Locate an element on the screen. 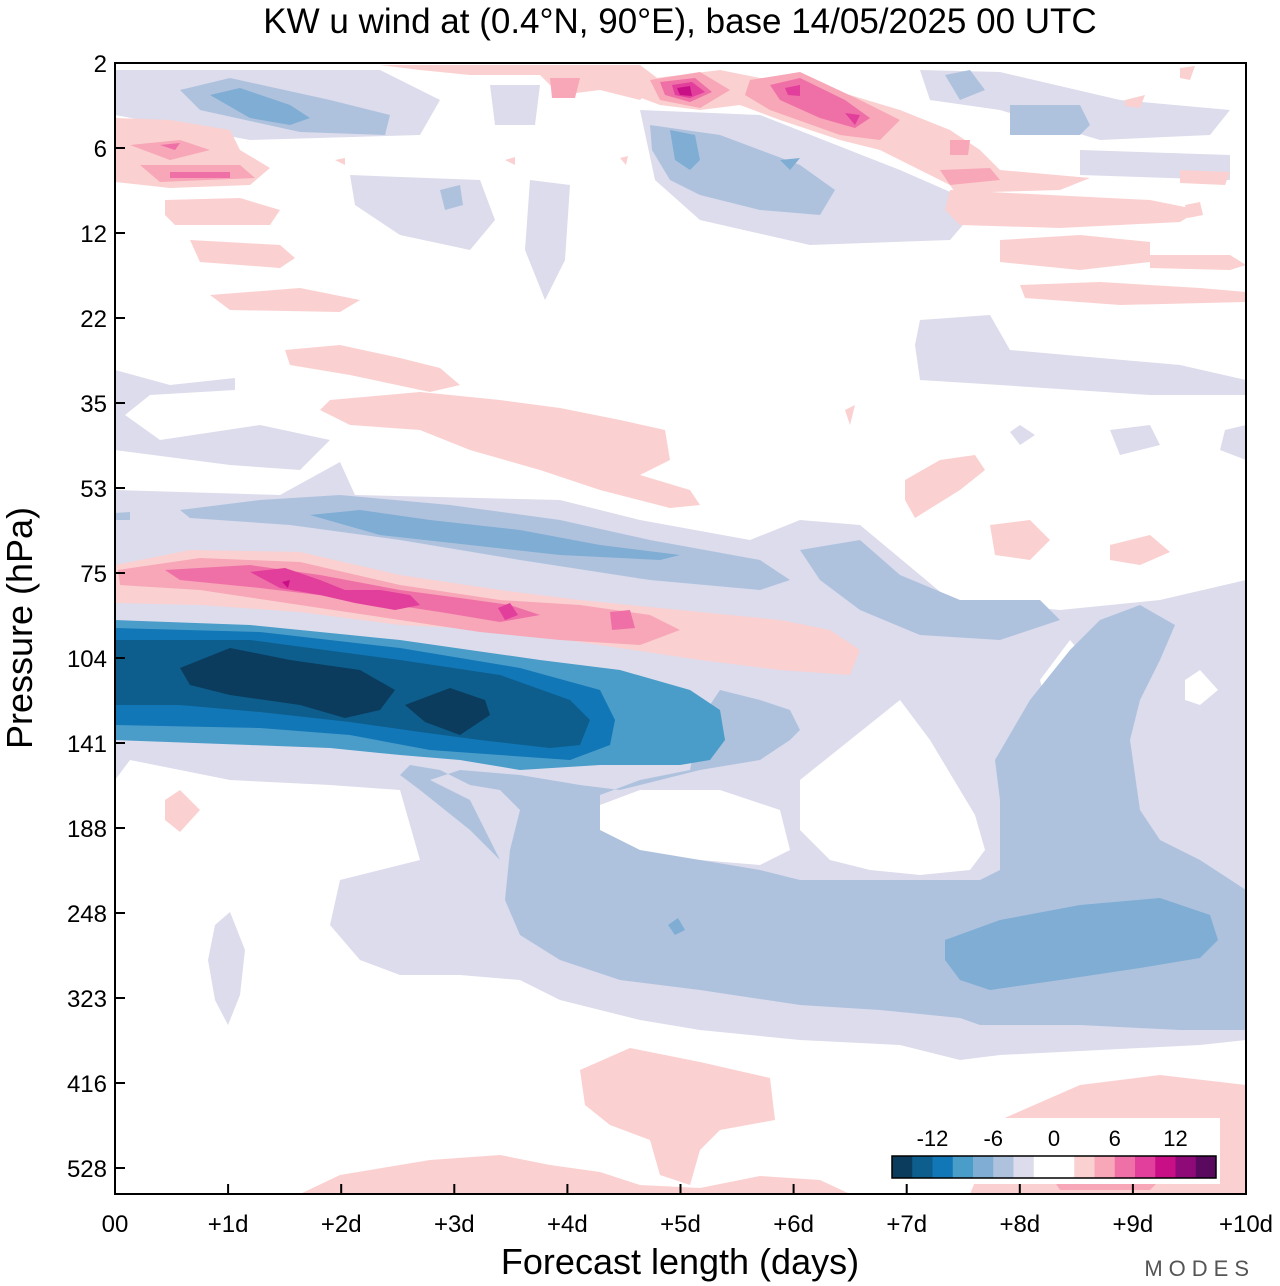 The width and height of the screenshot is (1280, 1286). y-tick-label: 416 is located at coordinates (87, 1084).